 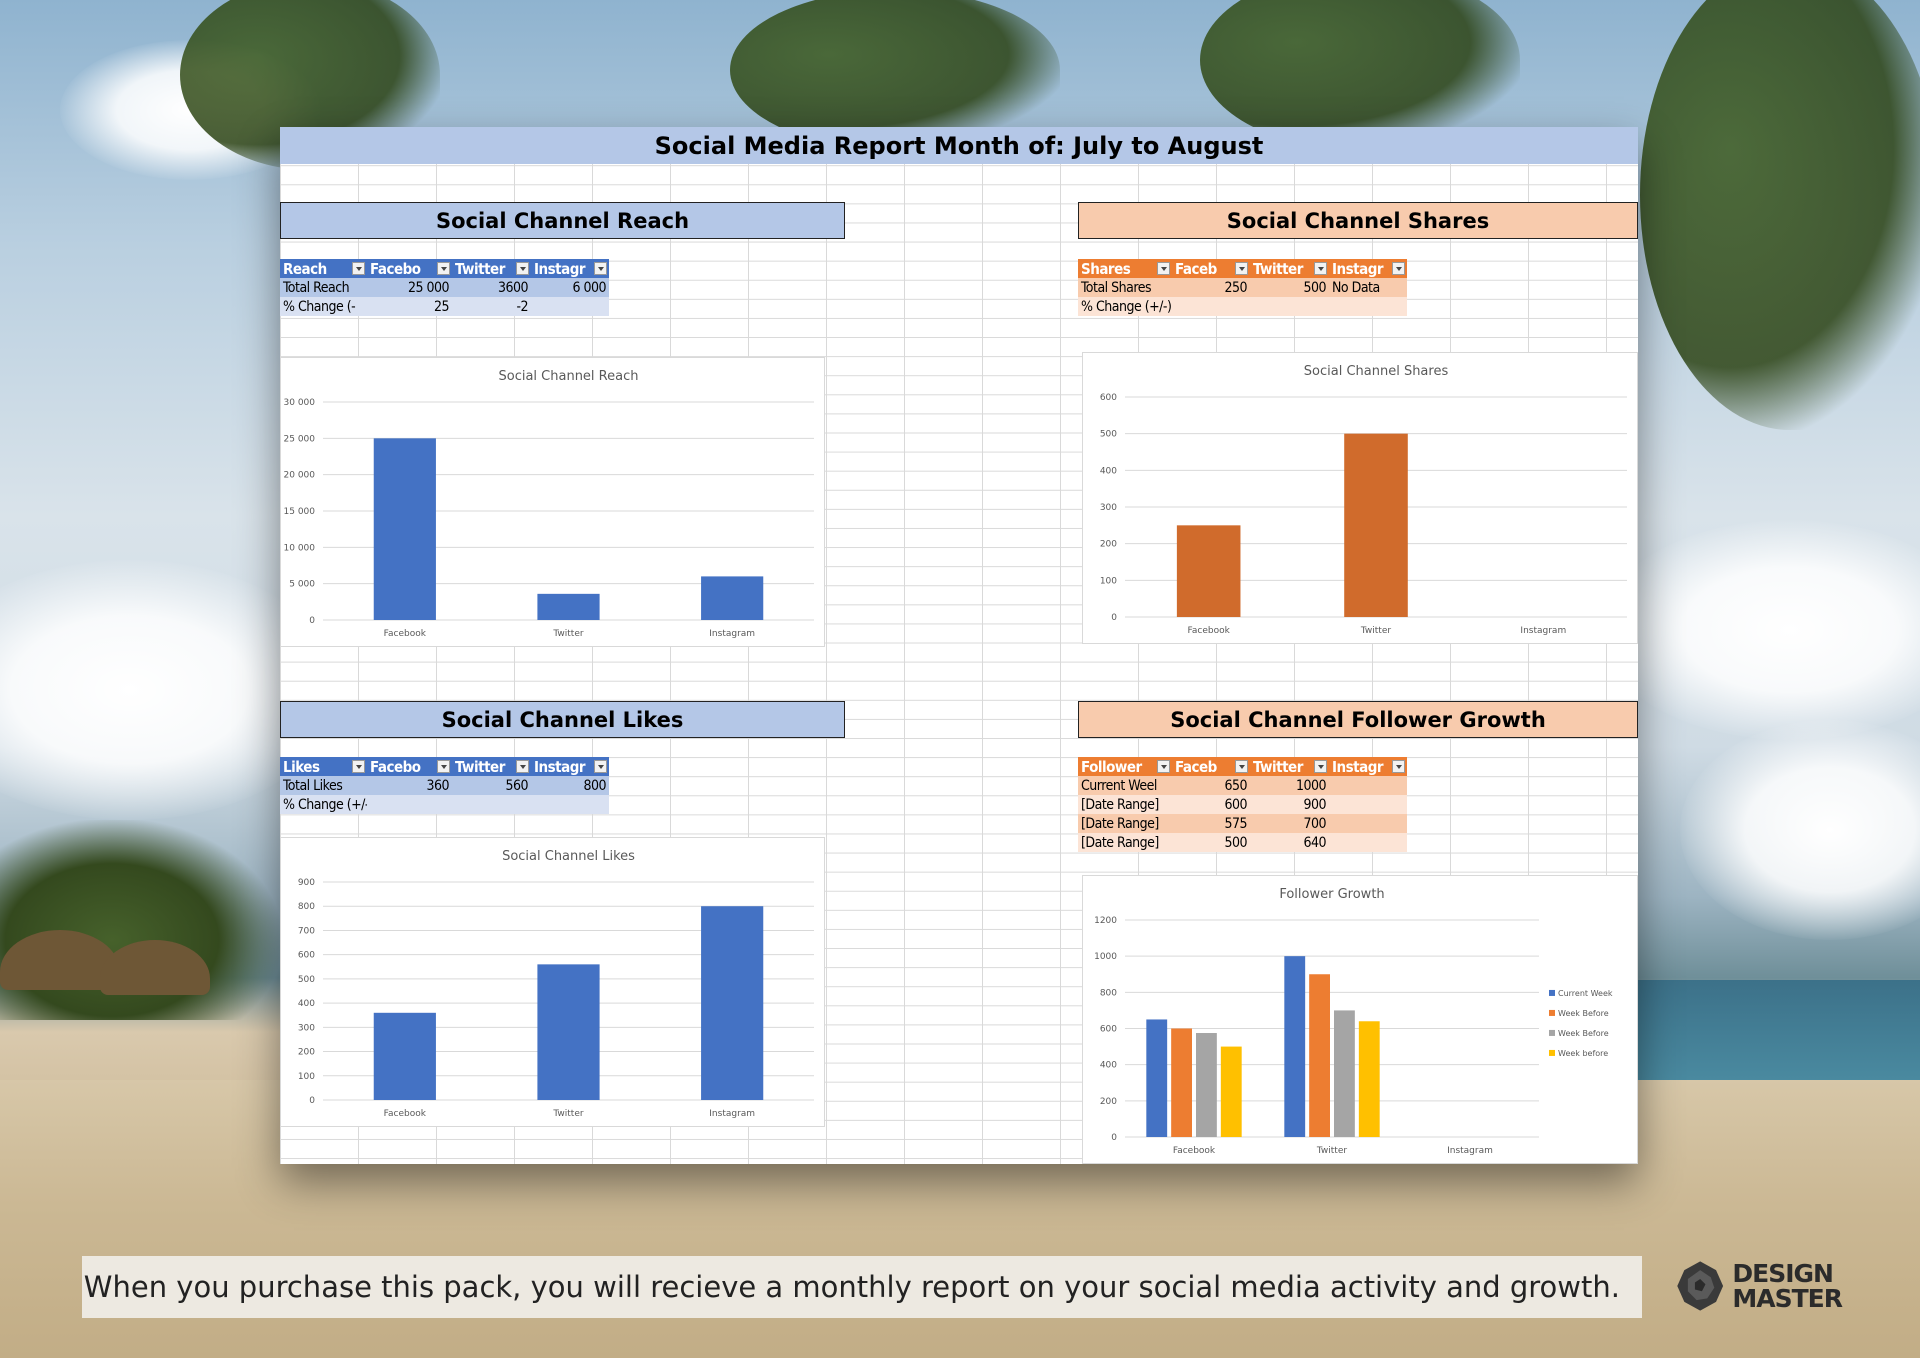 I want to click on table-row: [Date Range] 500 640, so click(x=1242, y=842).